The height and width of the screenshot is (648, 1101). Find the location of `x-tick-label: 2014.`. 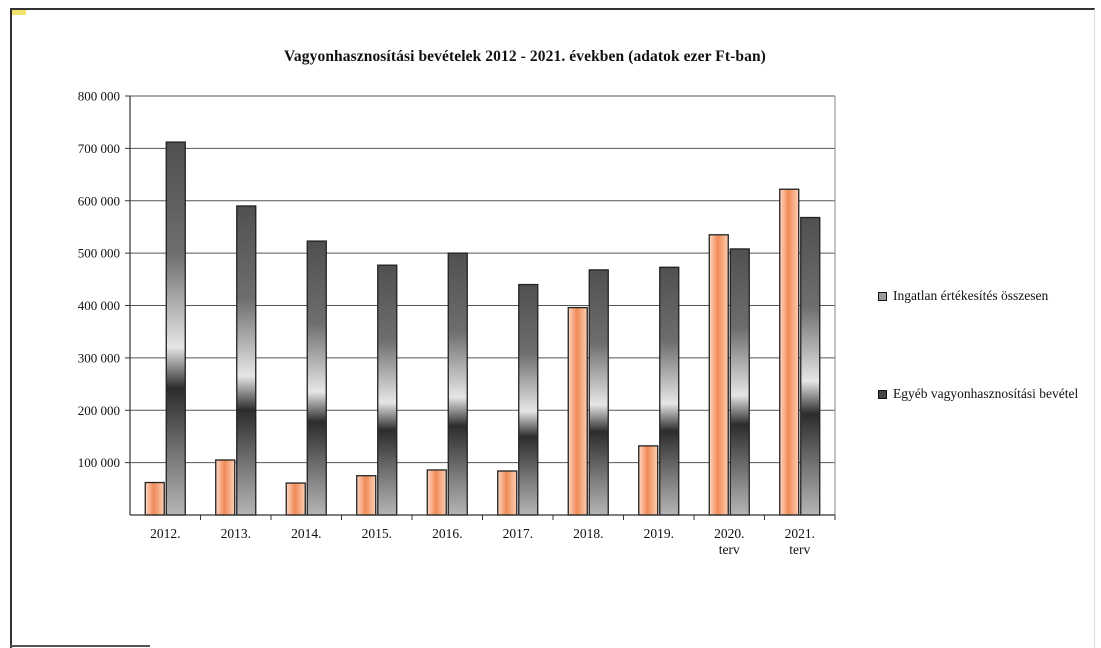

x-tick-label: 2014. is located at coordinates (306, 533).